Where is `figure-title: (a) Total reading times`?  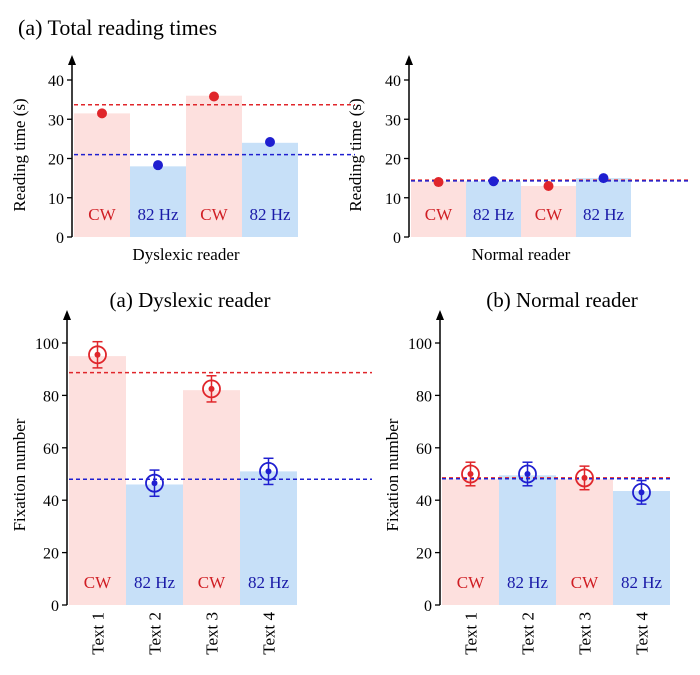 figure-title: (a) Total reading times is located at coordinates (117, 27).